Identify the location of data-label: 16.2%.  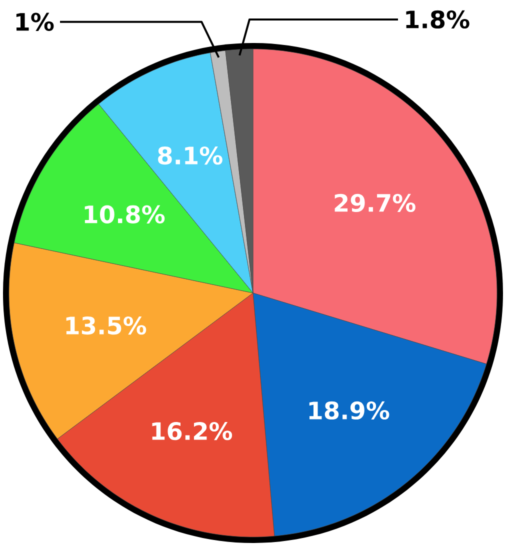
(192, 431).